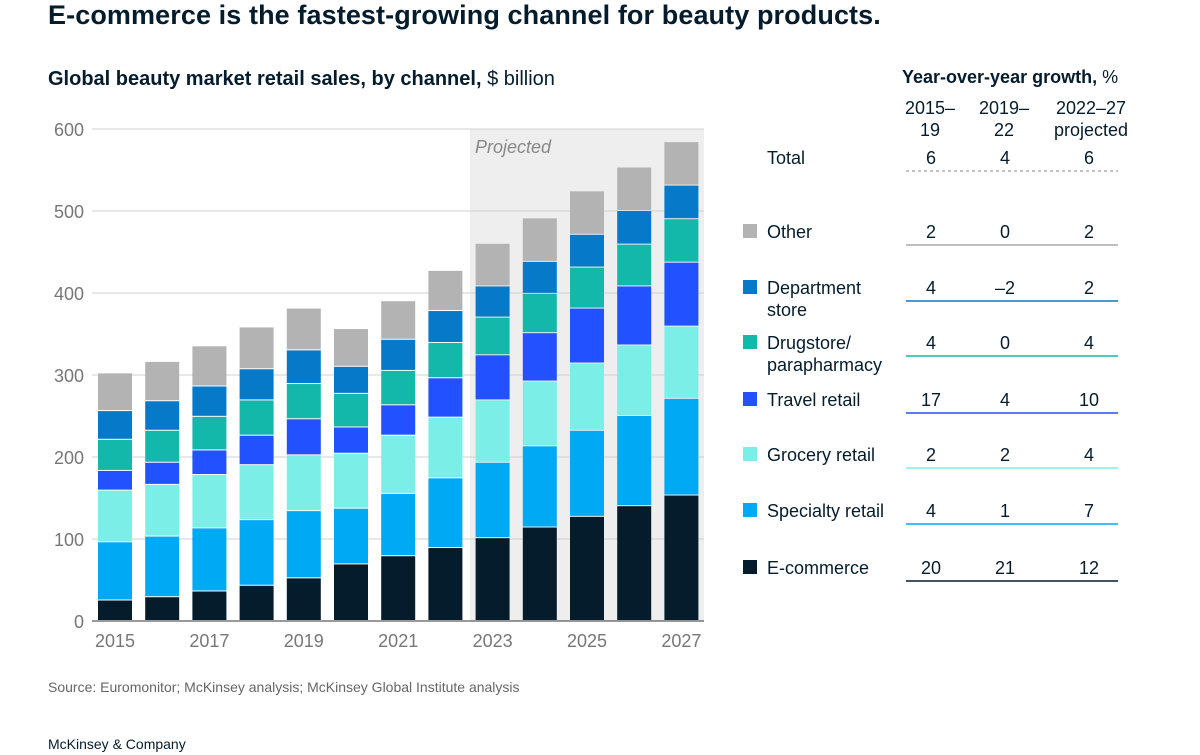 The width and height of the screenshot is (1200, 755). What do you see at coordinates (398, 641) in the screenshot?
I see `x-tick-label: 2021` at bounding box center [398, 641].